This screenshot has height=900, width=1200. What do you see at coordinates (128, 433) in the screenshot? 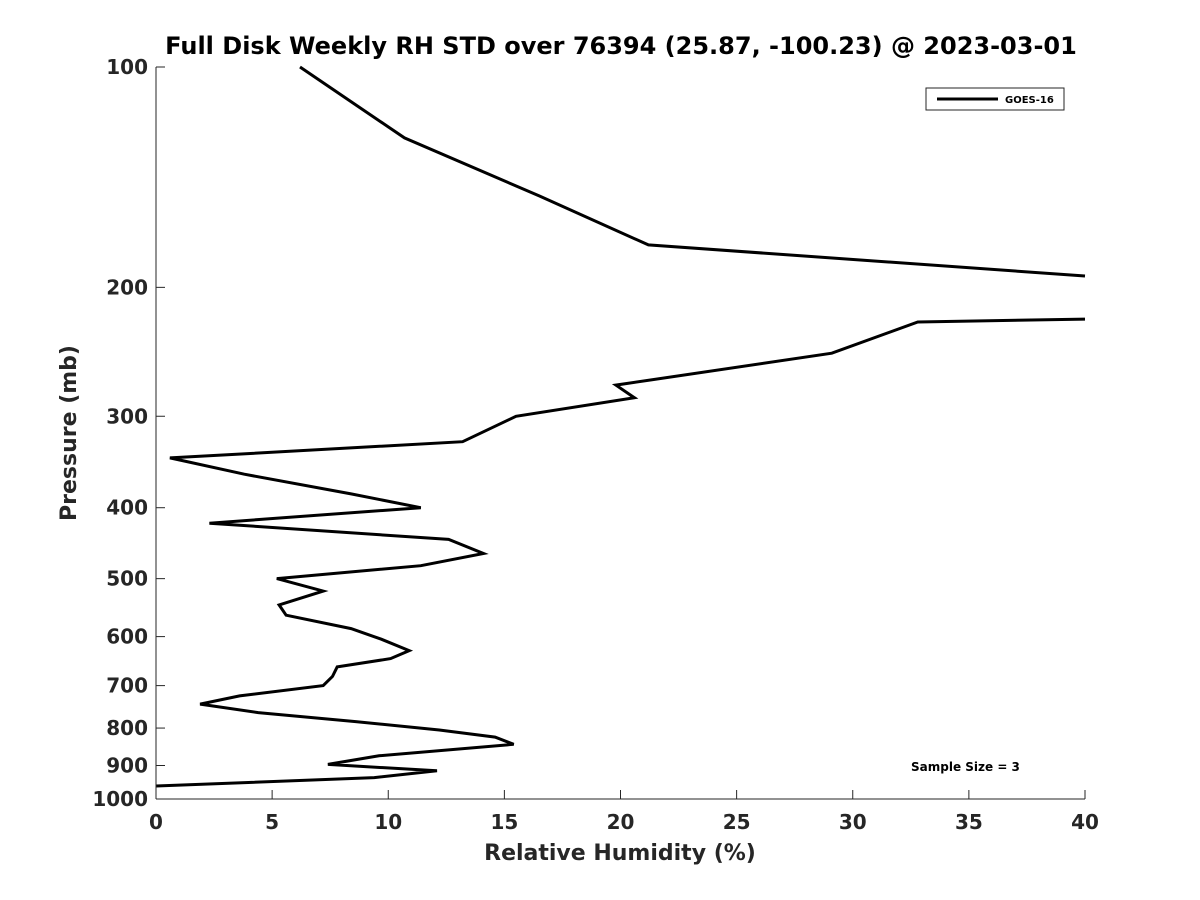
I see `y-axis-ticks: 100 200 300 400 500 600 700 800 900 1000` at bounding box center [128, 433].